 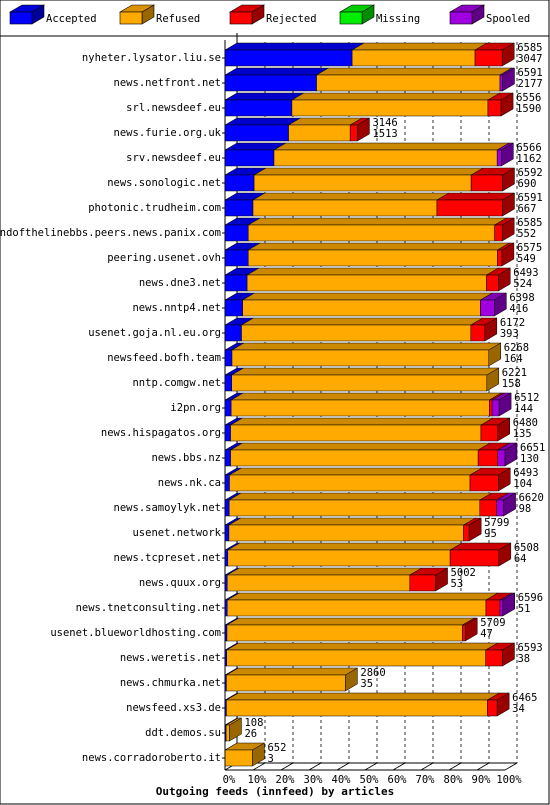 I want to click on y-tick-label: usenet.network, so click(x=176, y=533).